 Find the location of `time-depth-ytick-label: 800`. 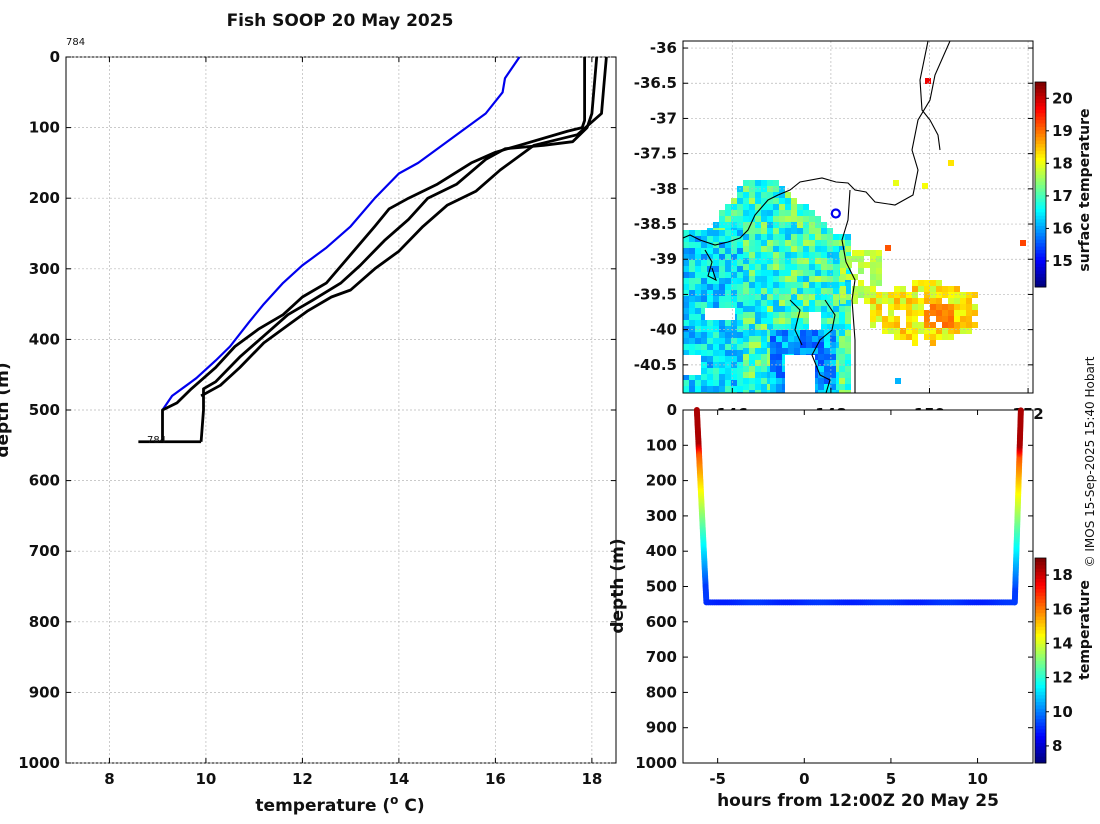

time-depth-ytick-label: 800 is located at coordinates (661, 692).